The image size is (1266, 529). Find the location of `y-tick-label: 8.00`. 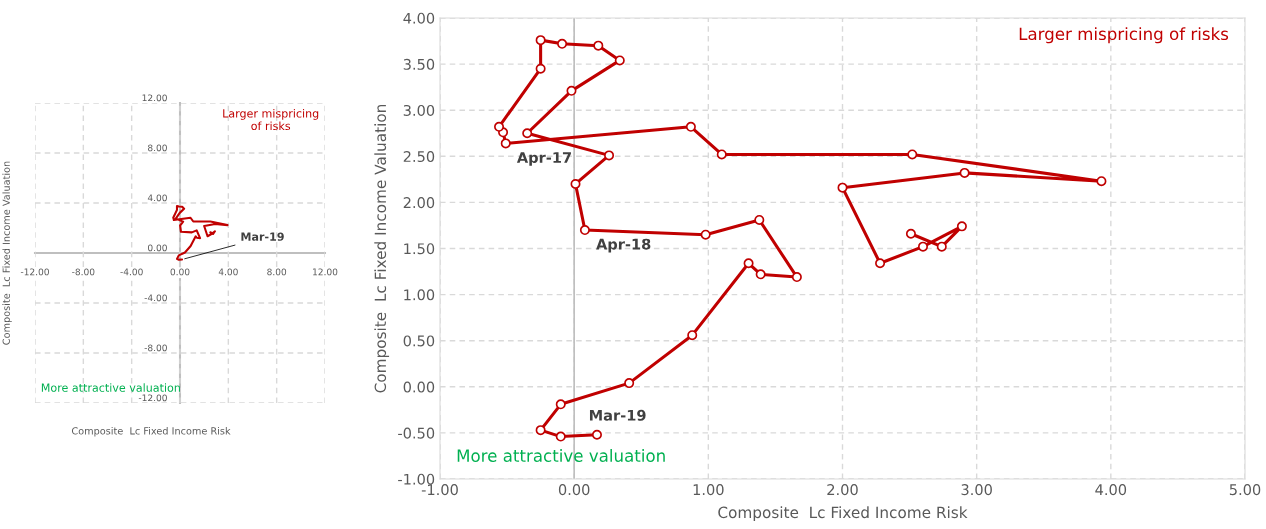

y-tick-label: 8.00 is located at coordinates (157, 148).